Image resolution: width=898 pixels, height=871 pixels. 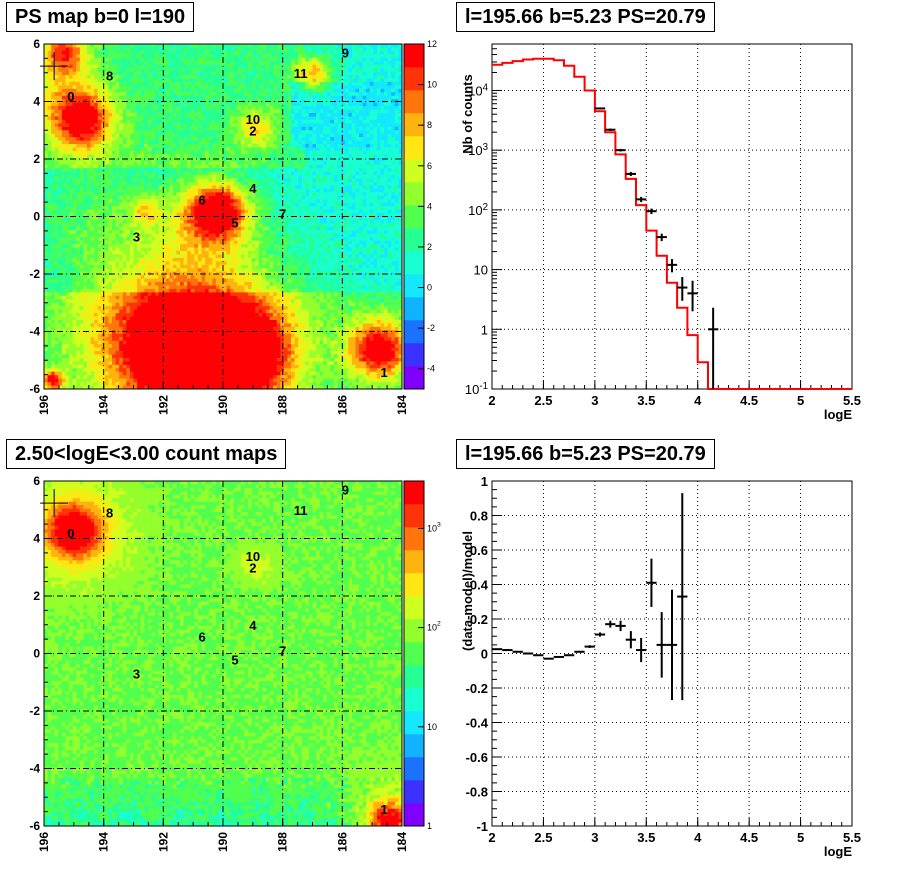 What do you see at coordinates (70, 96) in the screenshot?
I see `ps-map-source-0: 0` at bounding box center [70, 96].